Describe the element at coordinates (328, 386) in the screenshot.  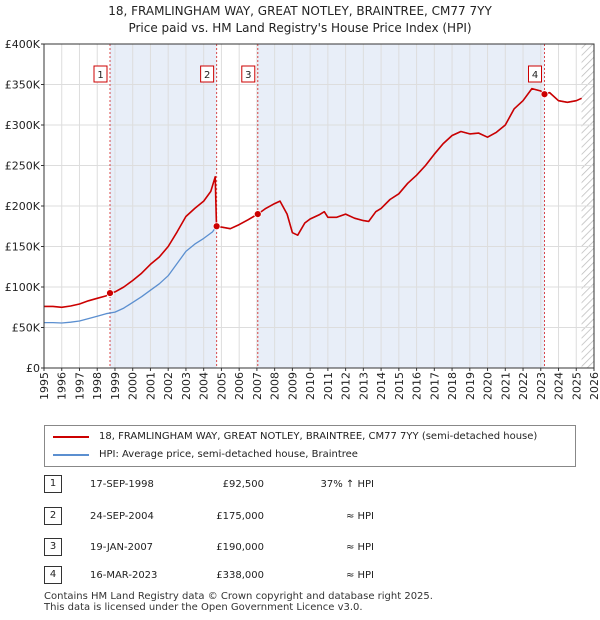
I see `x-tick-label: 2011` at that location.